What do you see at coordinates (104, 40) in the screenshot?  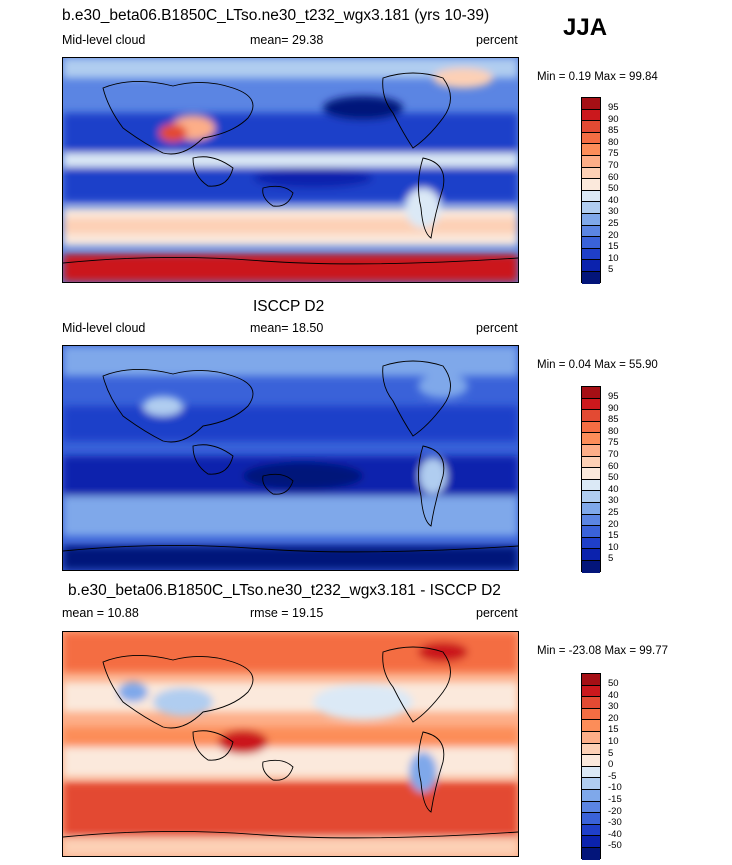 I see `panel-model-variable-label: Mid-level cloud` at bounding box center [104, 40].